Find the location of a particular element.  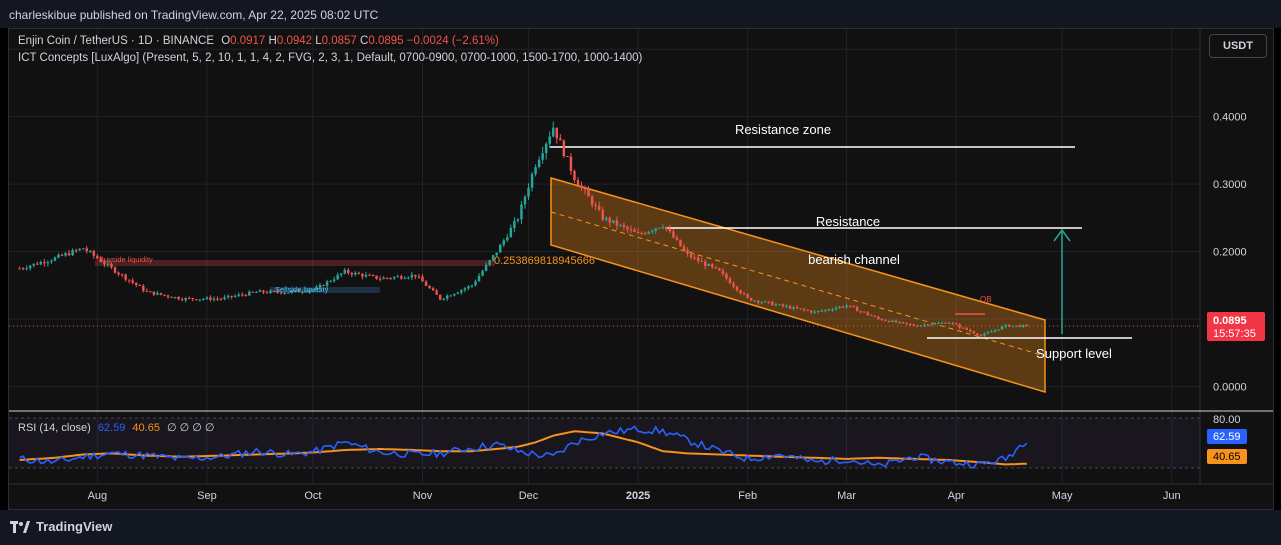

high-value: 0.0942 is located at coordinates (294, 41).